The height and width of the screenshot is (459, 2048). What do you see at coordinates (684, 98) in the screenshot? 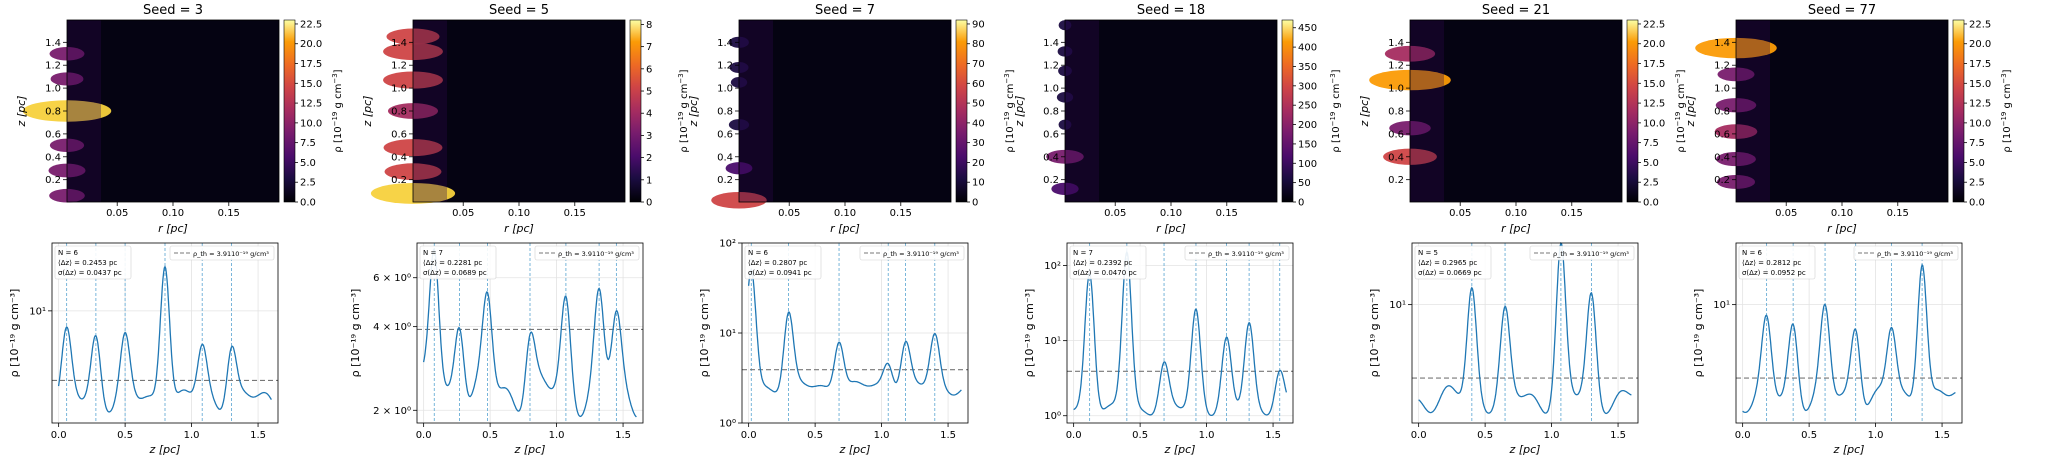
I see `colorbar-label-part: g cm` at bounding box center [684, 98].